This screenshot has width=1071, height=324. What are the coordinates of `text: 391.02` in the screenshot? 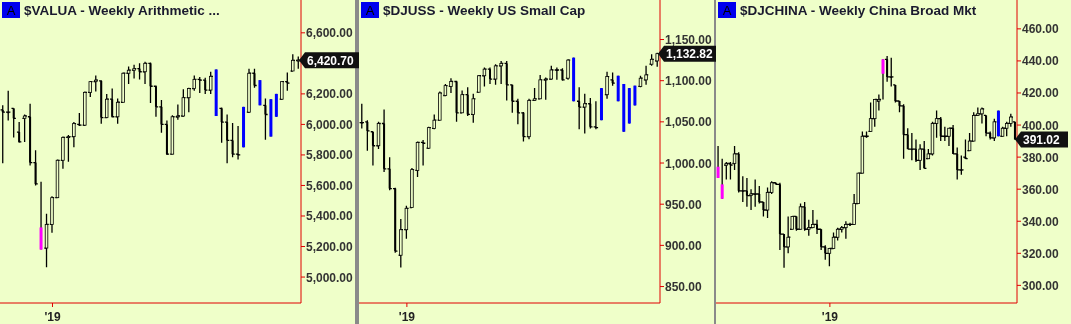 It's located at (1042, 139).